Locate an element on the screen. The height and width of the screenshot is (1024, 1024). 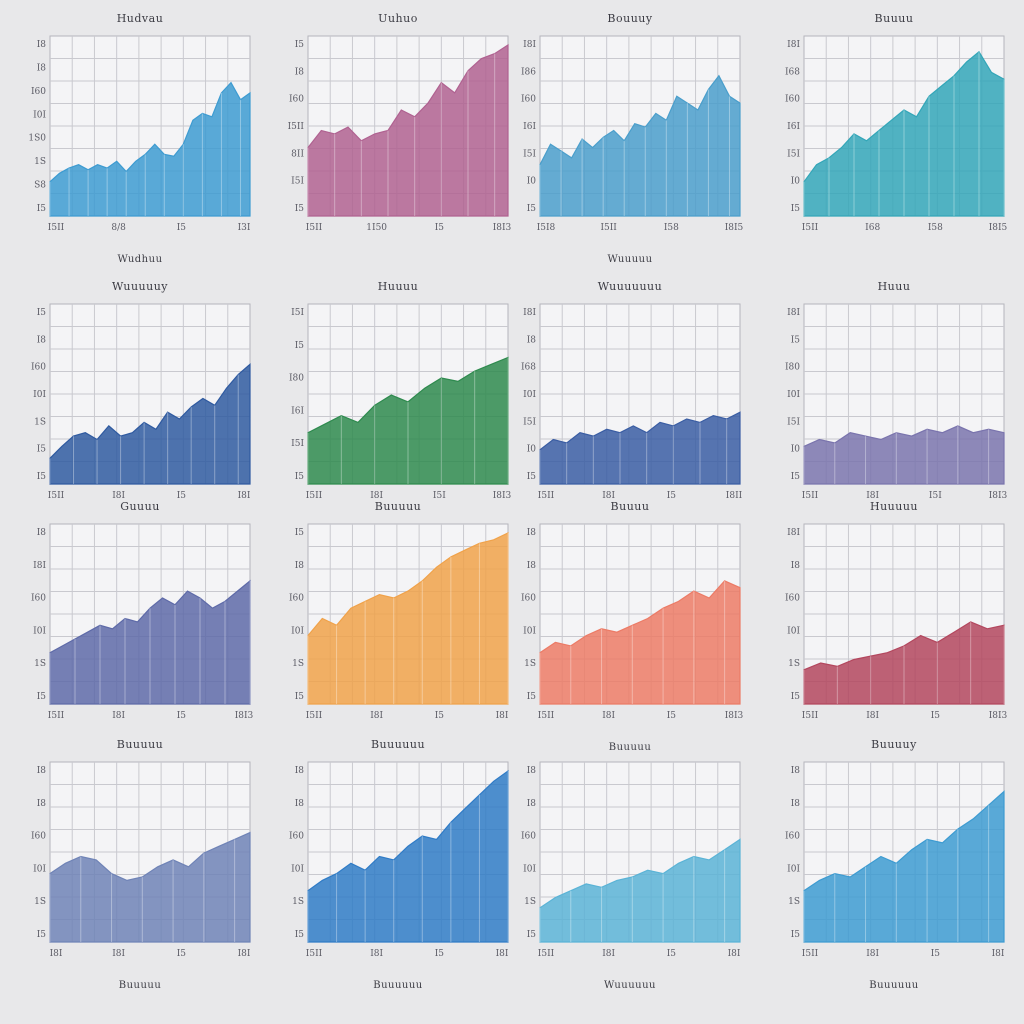
x-tick-label: I8I5 is located at coordinates (998, 228).